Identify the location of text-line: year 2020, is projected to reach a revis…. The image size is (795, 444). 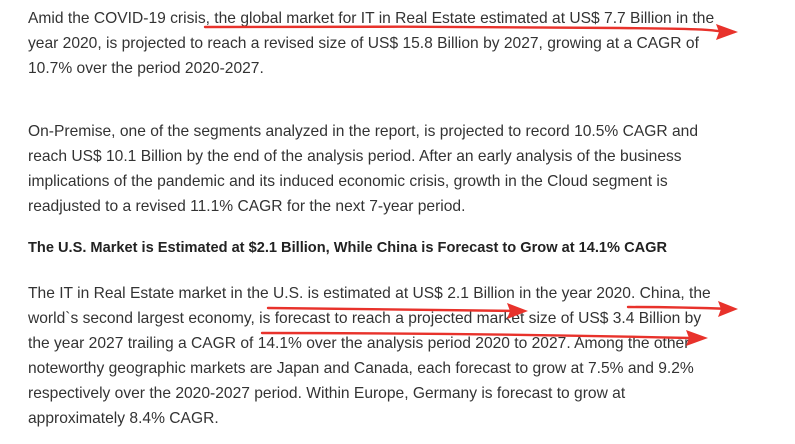
(363, 43).